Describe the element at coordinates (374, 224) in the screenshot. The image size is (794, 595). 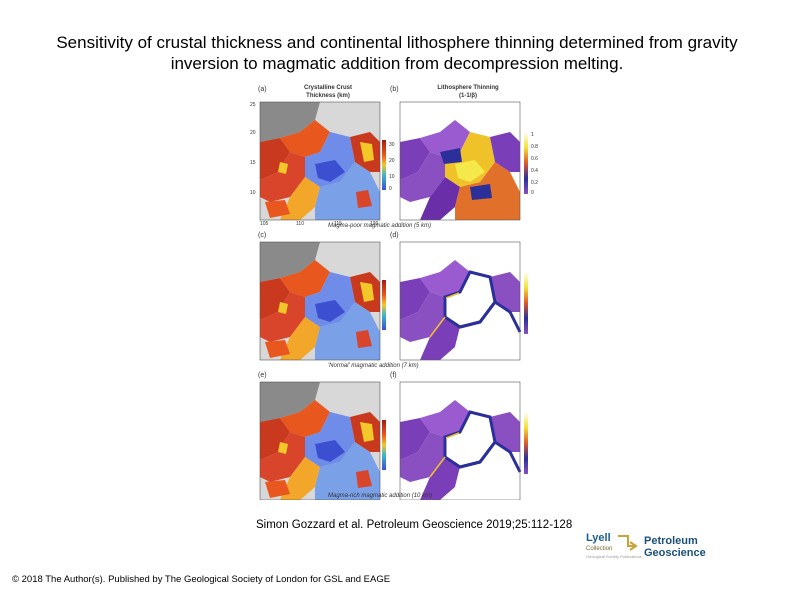
I see `lon-tick: 120` at that location.